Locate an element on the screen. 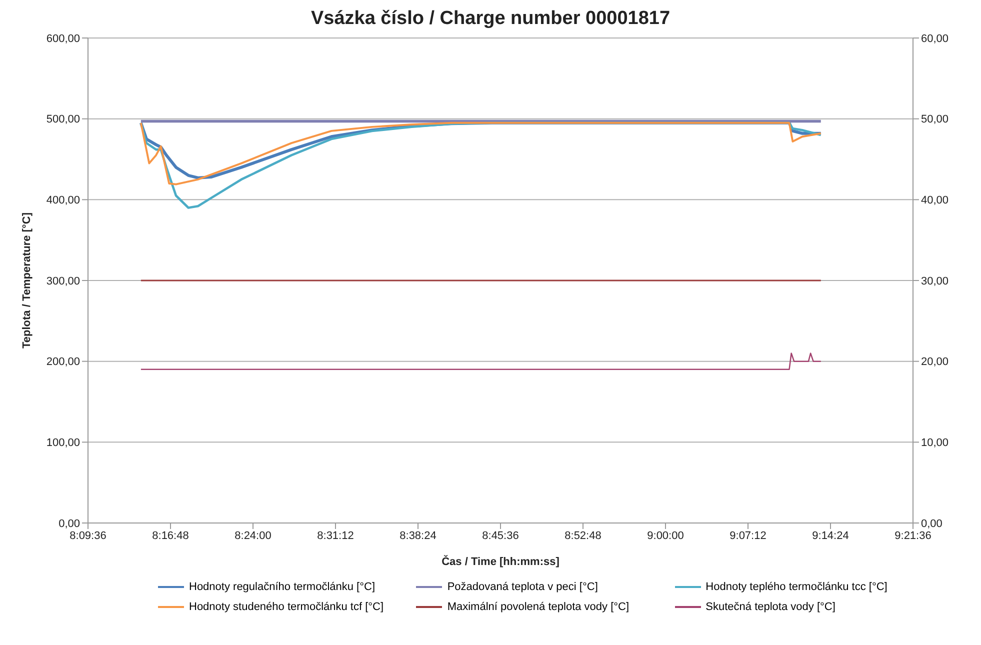  x-tick-label: 8:38:24 is located at coordinates (418, 536).